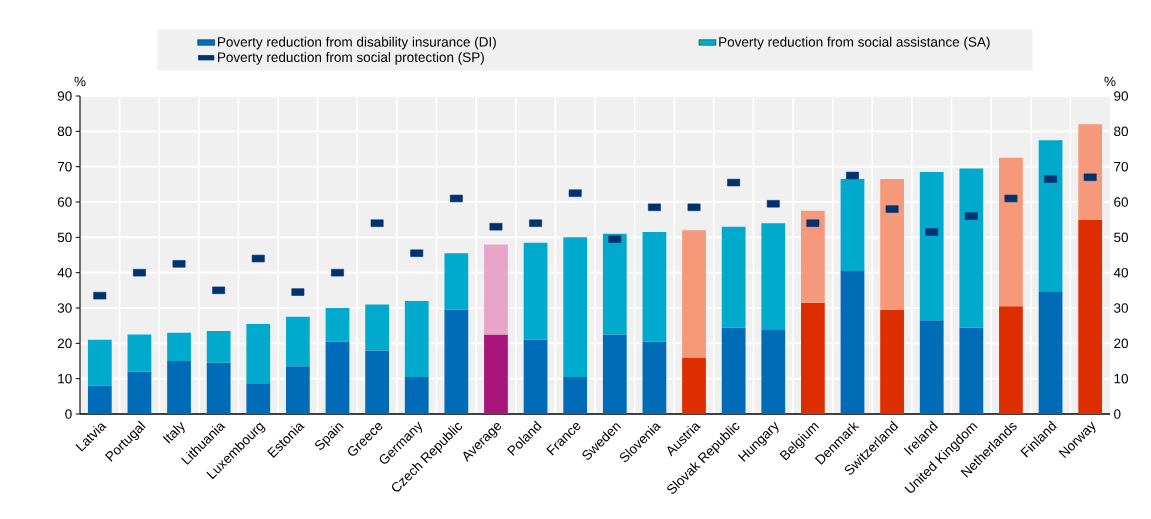  I want to click on y2-tick-label: 10, so click(1121, 378).